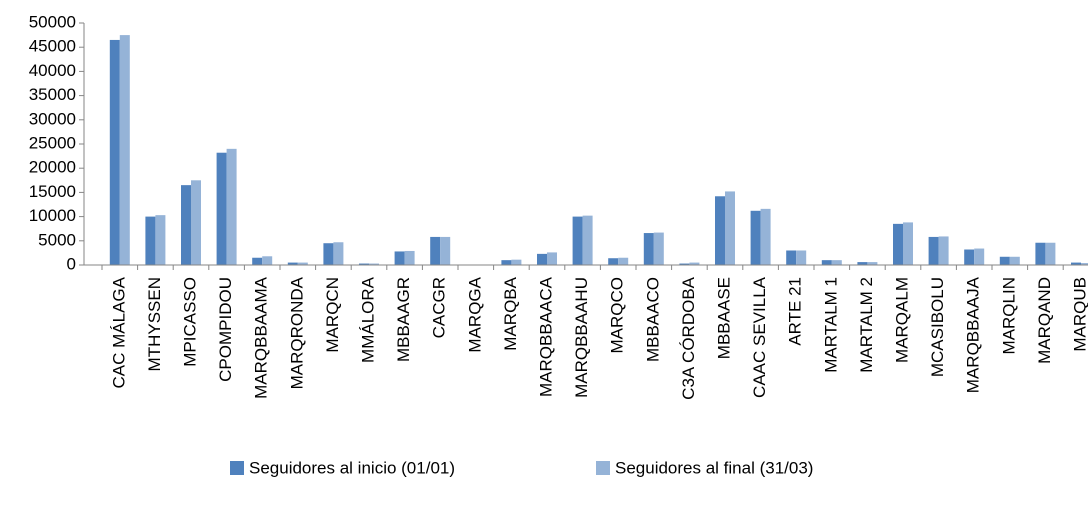 The image size is (1088, 505). I want to click on x-tick-label: C3A CÓRDOBA, so click(688, 337).